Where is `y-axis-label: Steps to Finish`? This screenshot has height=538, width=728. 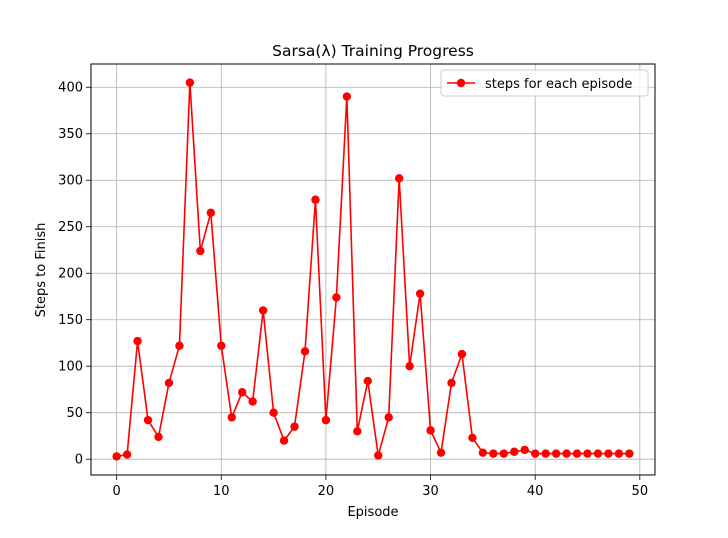
y-axis-label: Steps to Finish is located at coordinates (41, 270).